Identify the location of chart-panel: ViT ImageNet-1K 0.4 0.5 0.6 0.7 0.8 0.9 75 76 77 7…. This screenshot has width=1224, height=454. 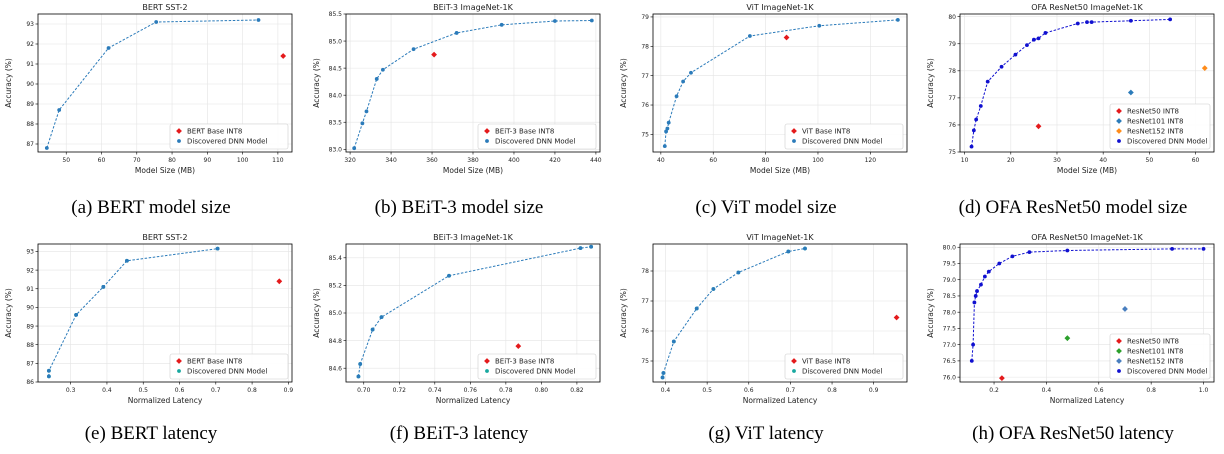
(766, 325).